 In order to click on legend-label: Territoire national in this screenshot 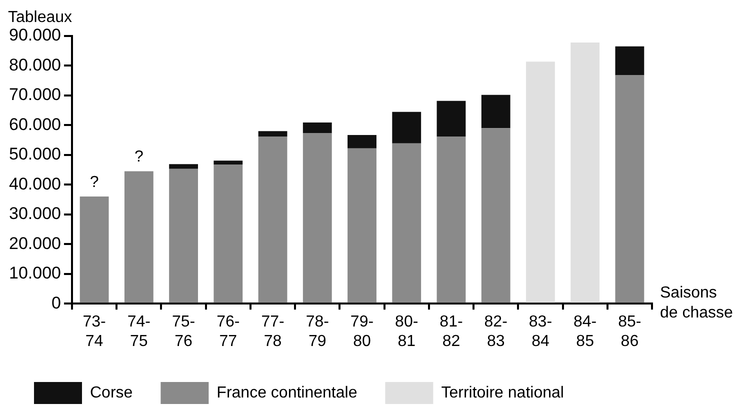, I will do `click(502, 393)`.